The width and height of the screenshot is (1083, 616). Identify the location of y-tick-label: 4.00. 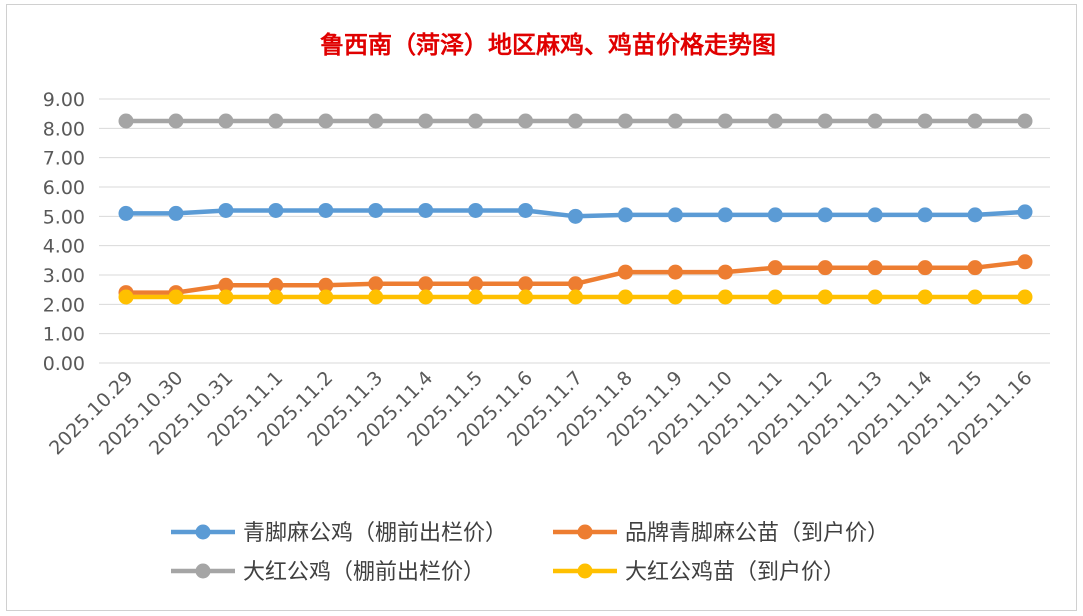
(64, 247).